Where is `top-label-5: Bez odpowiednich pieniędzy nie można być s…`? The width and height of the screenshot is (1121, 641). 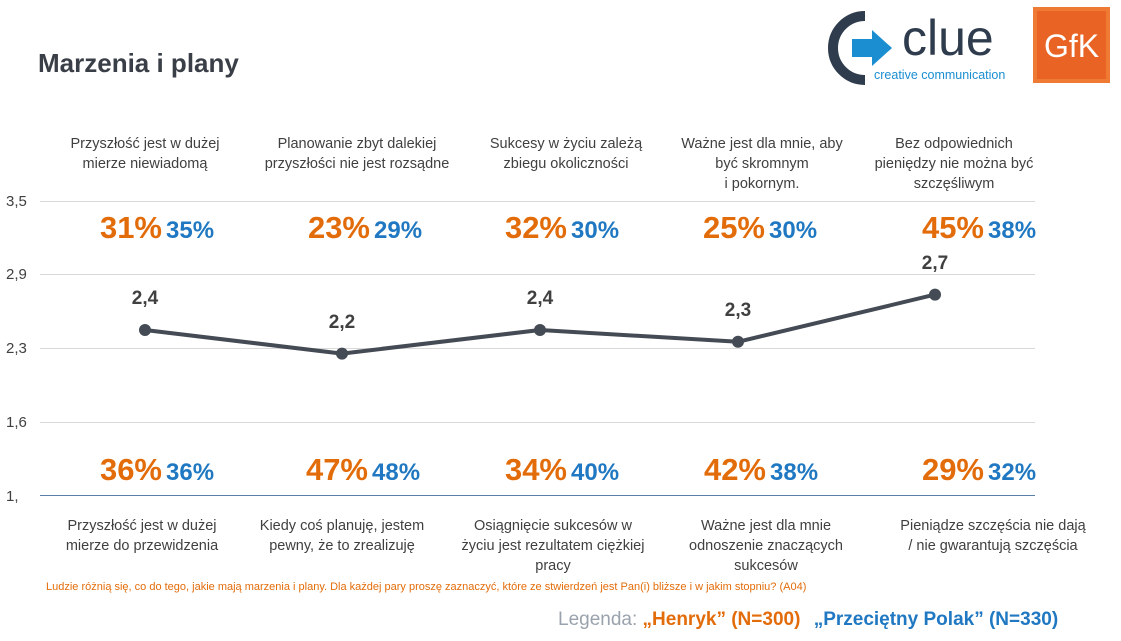 top-label-5: Bez odpowiednich pieniędzy nie można być s… is located at coordinates (954, 164).